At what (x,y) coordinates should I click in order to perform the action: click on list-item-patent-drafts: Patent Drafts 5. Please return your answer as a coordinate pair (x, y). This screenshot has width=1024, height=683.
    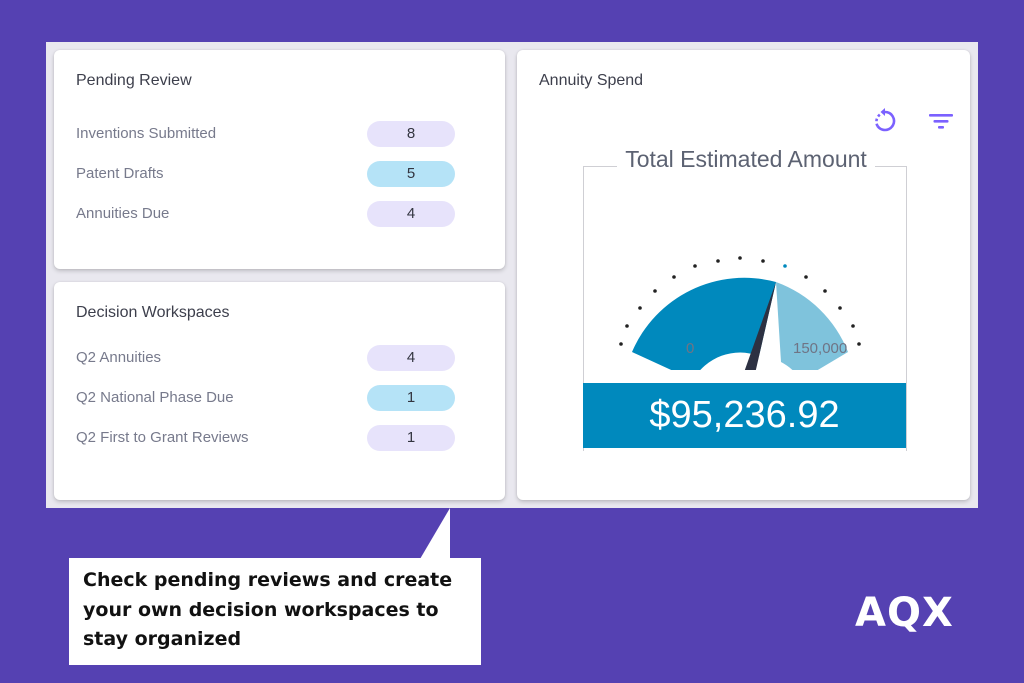
    Looking at the image, I should click on (265, 174).